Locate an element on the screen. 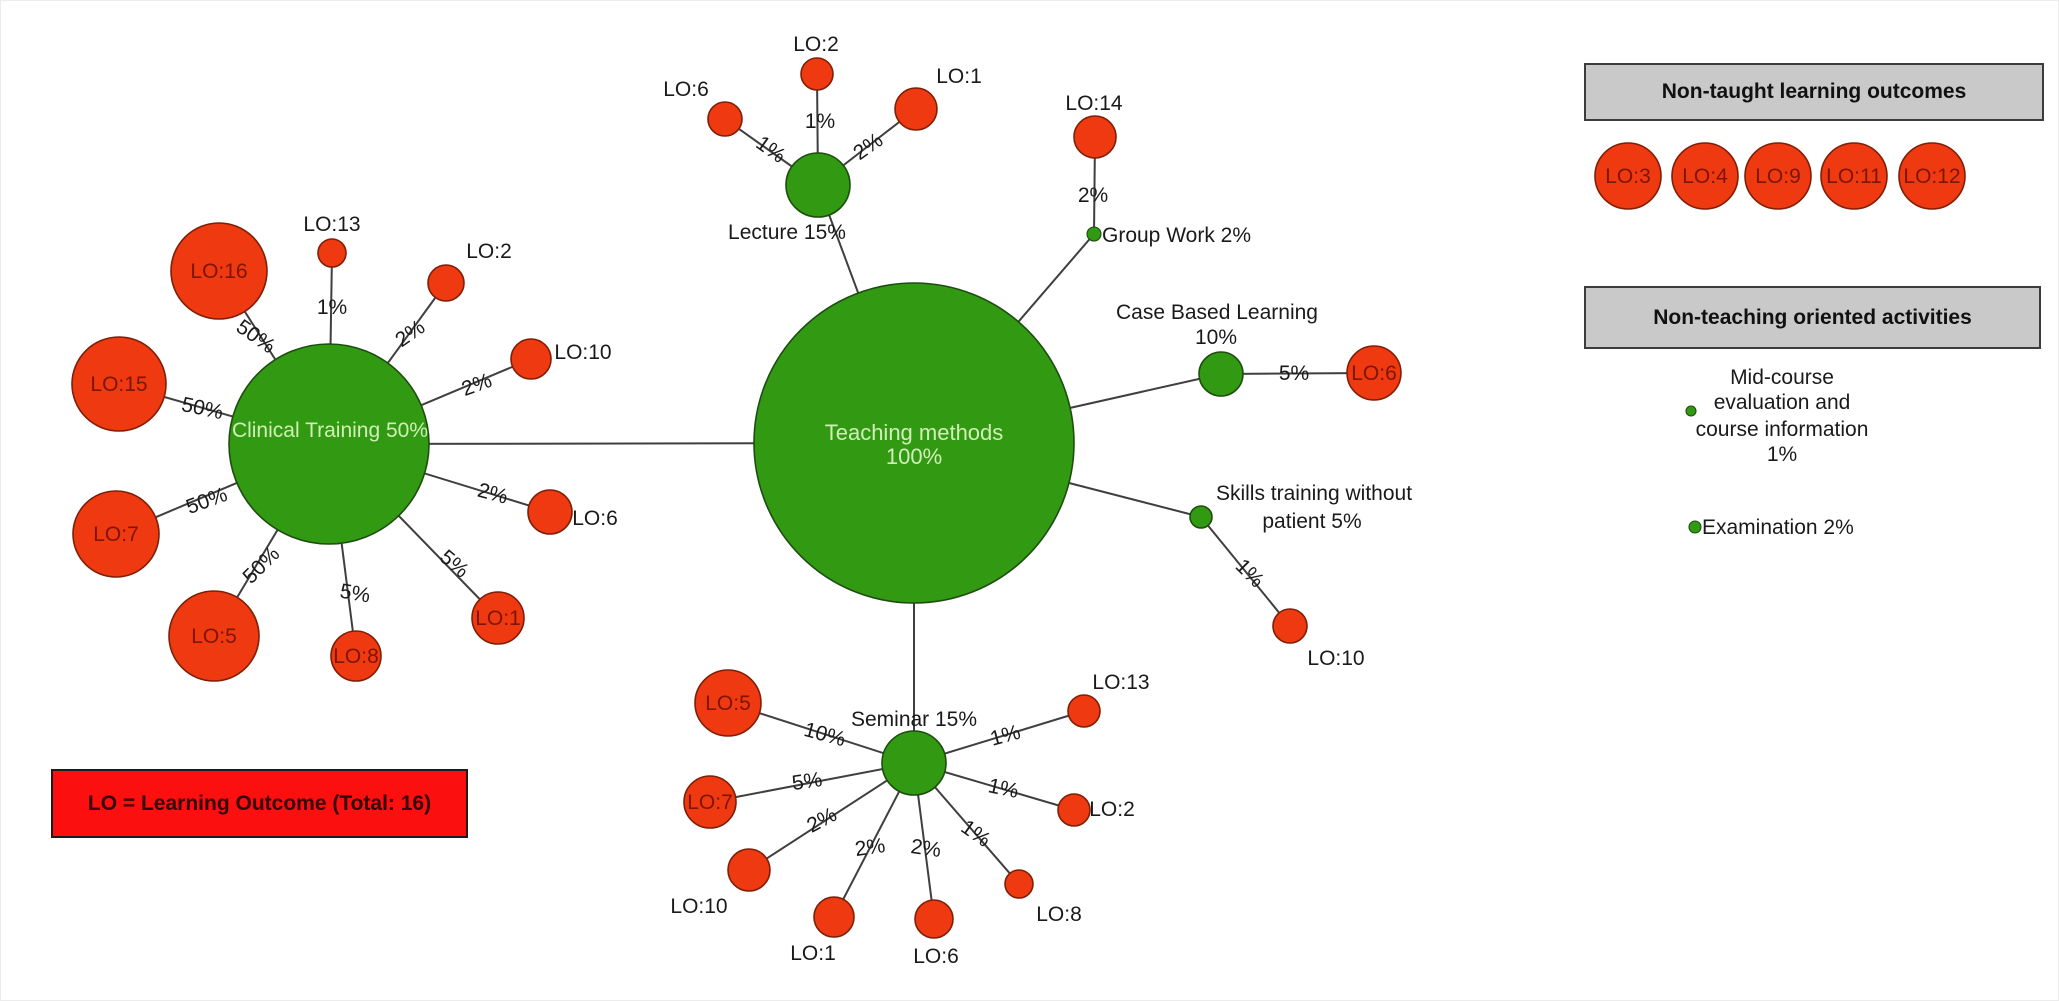  node-seminar is located at coordinates (914, 763).